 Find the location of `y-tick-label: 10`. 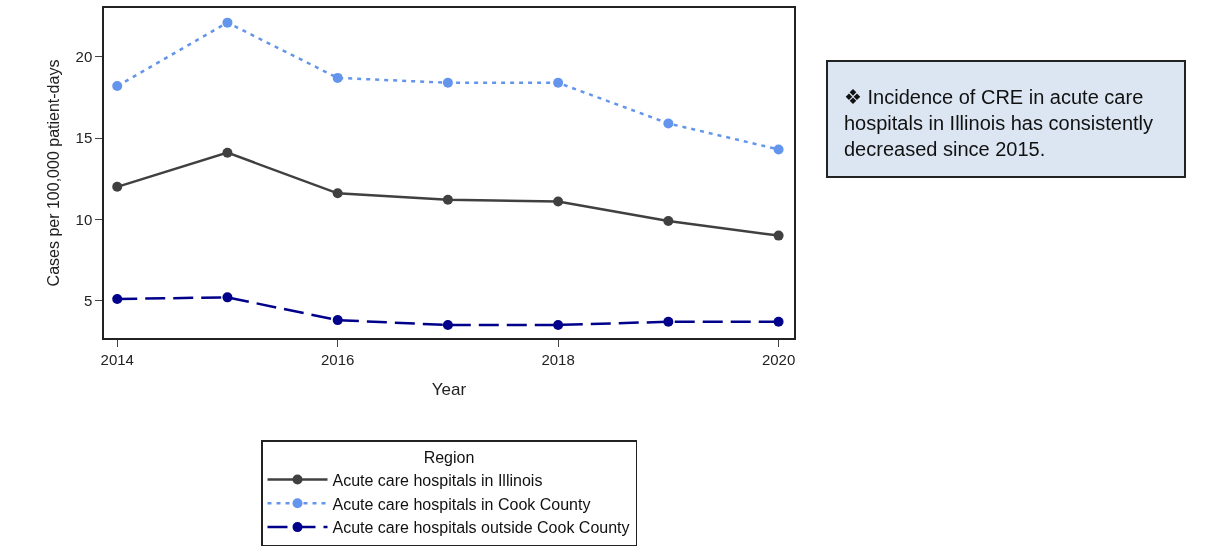

y-tick-label: 10 is located at coordinates (84, 219).